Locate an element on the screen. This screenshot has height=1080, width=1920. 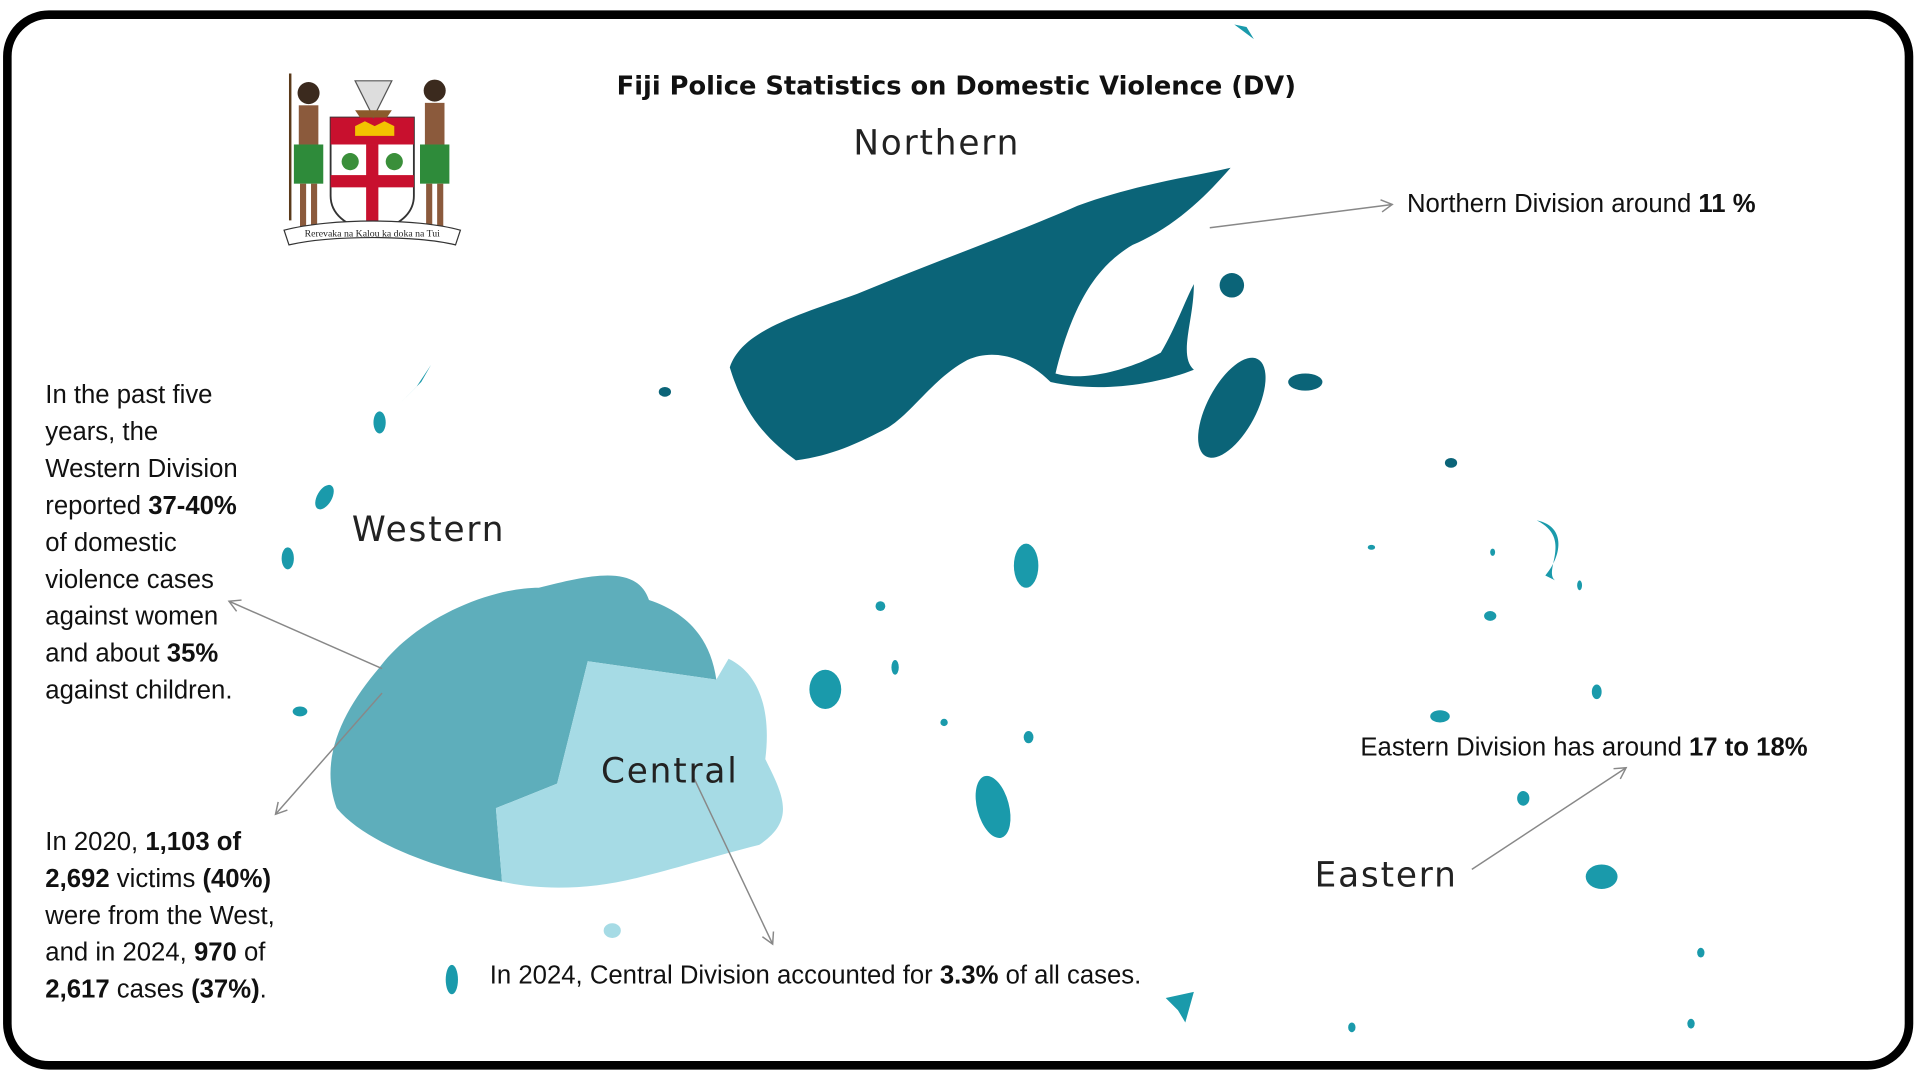
annotation-text: years, the is located at coordinates (101, 432).